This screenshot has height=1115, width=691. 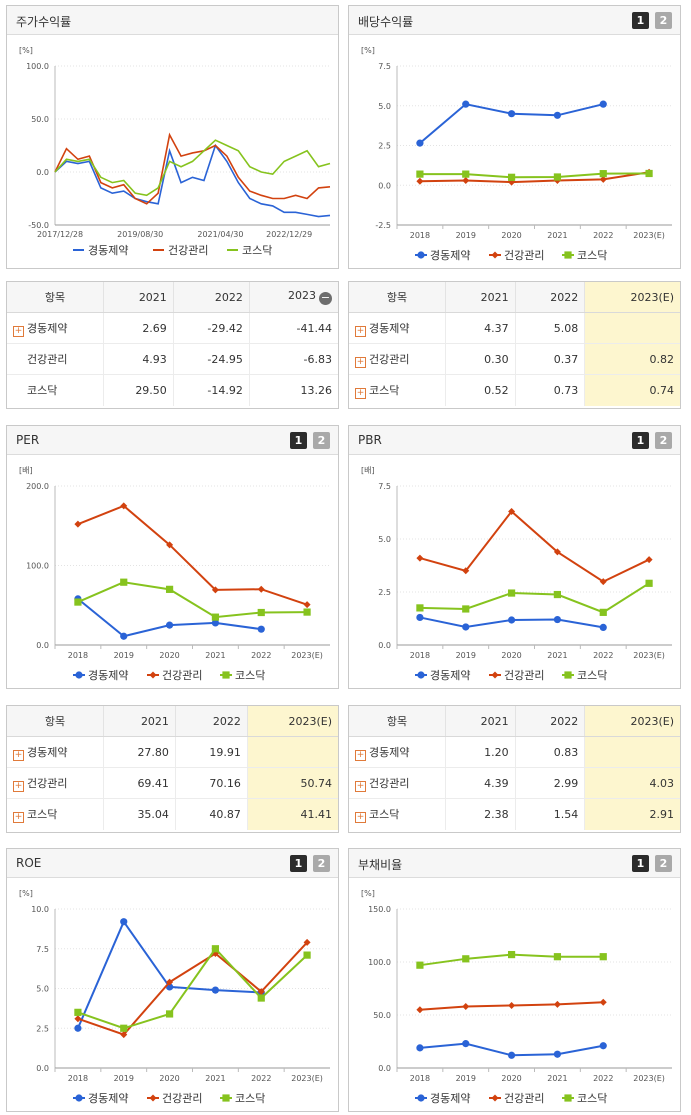 I want to click on column-header: 2023−, so click(x=293, y=297).